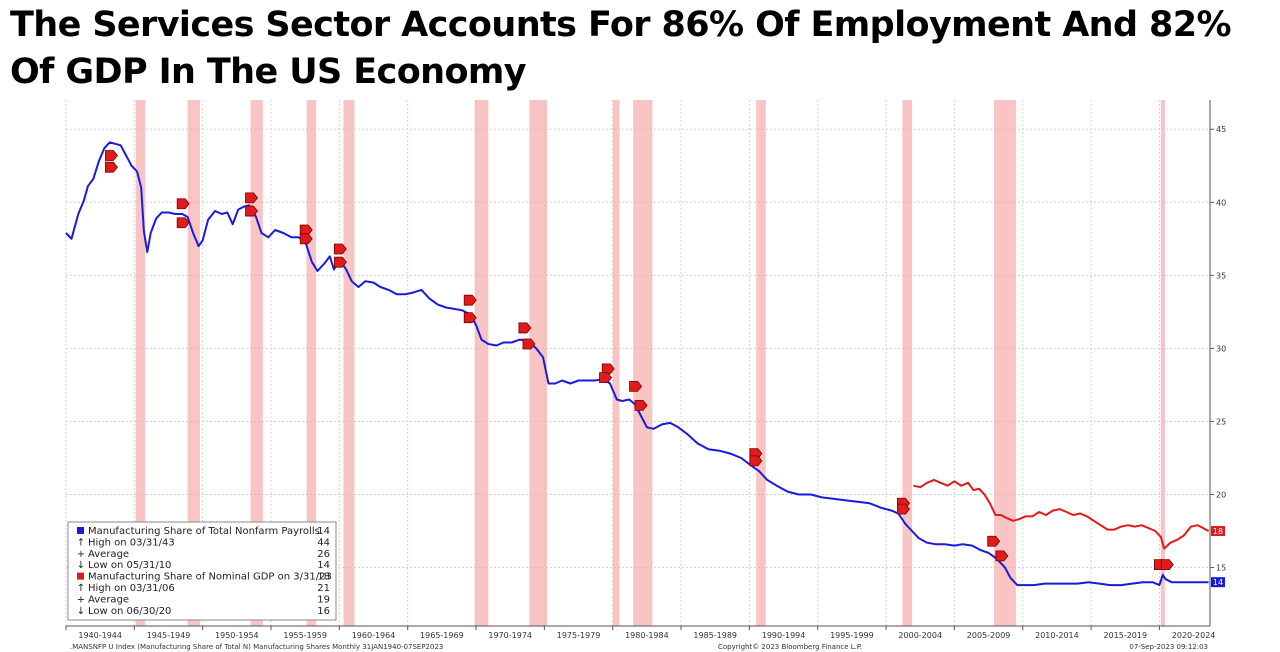  I want to click on y-tick-labels: 15 20 25 30 35 40 45, so click(1218, 349).